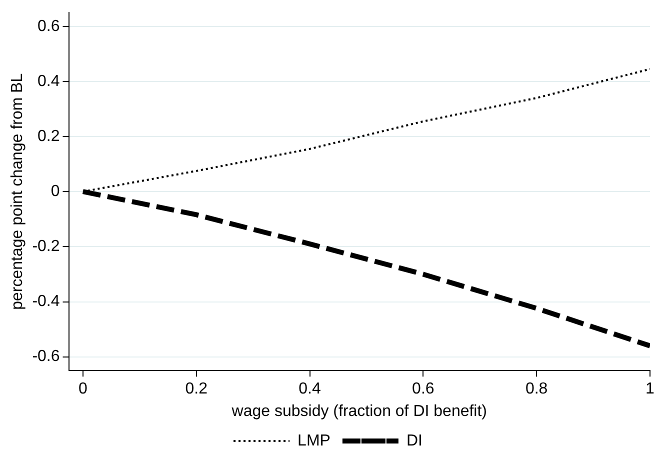 The image size is (664, 463). What do you see at coordinates (55, 191) in the screenshot?
I see `y-tick-label: 0` at bounding box center [55, 191].